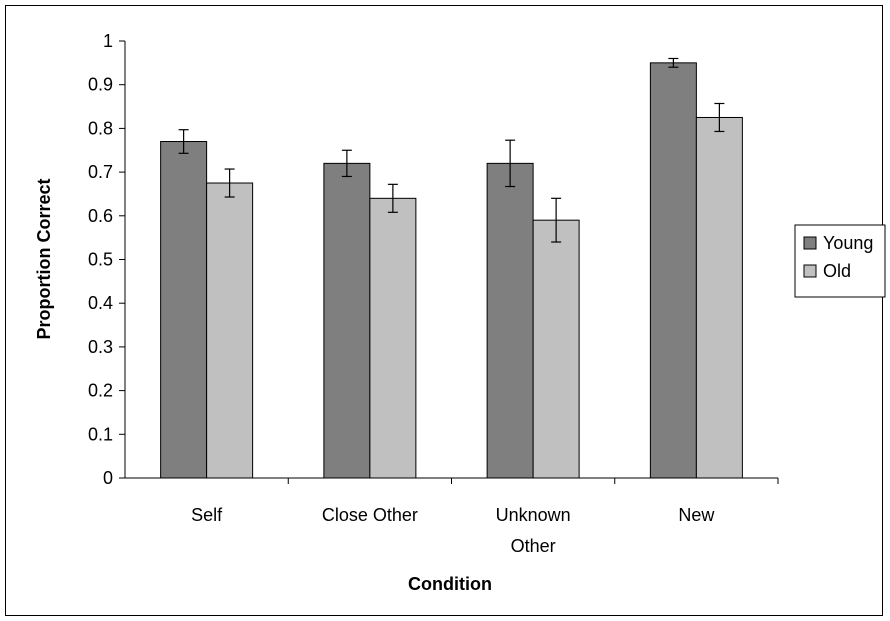 This screenshot has height=621, width=890. What do you see at coordinates (453, 530) in the screenshot?
I see `category-labels: Self Close Other Unknown Other New` at bounding box center [453, 530].